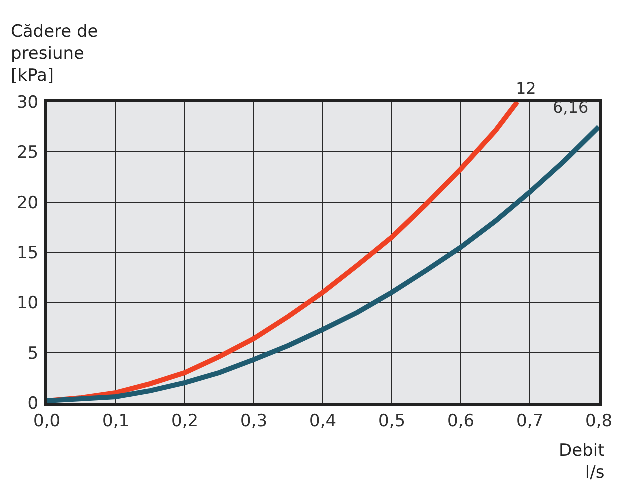 The width and height of the screenshot is (625, 488). Describe the element at coordinates (33, 354) in the screenshot. I see `y-tick-label: 5` at that location.